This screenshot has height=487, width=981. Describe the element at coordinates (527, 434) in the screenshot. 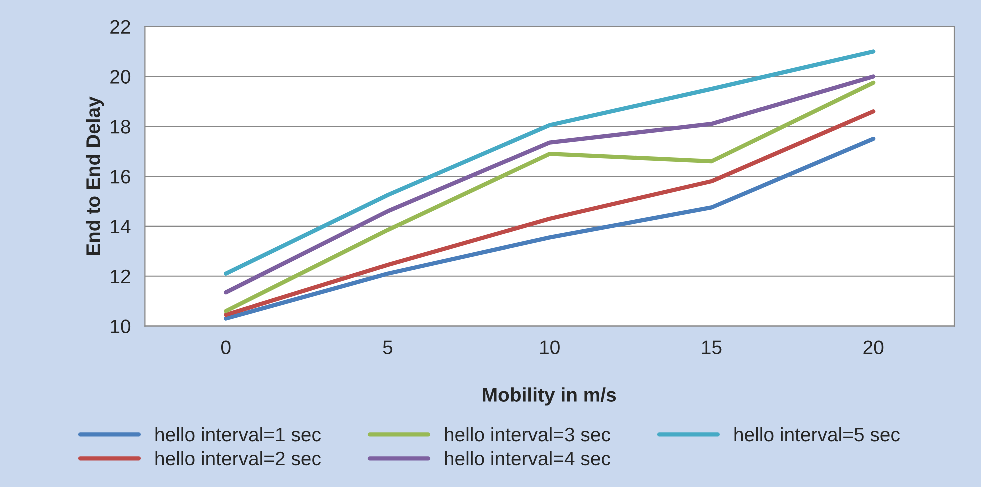

I see `legend-label: hello interval=3 sec` at that location.